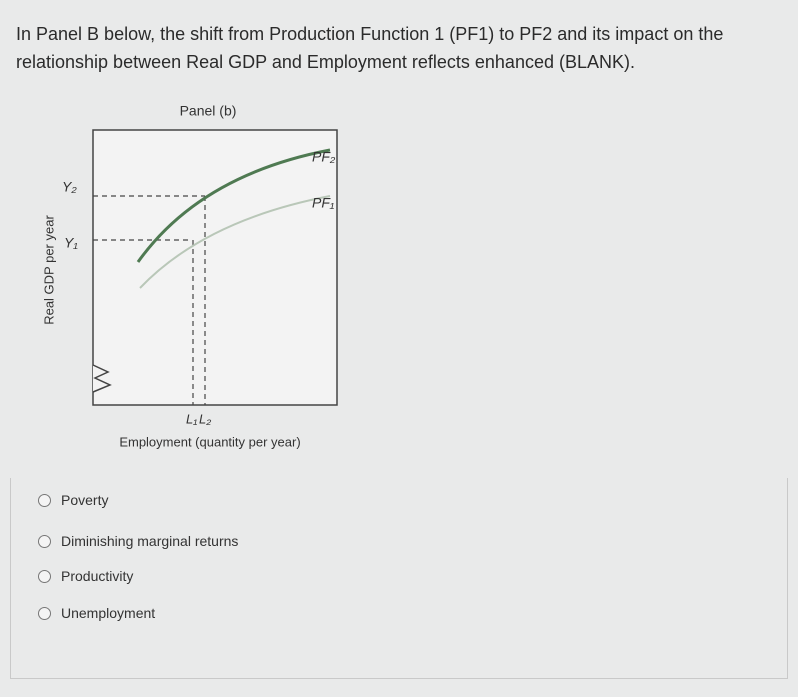 This screenshot has height=697, width=798. I want to click on y-label: Y₁, so click(71, 243).